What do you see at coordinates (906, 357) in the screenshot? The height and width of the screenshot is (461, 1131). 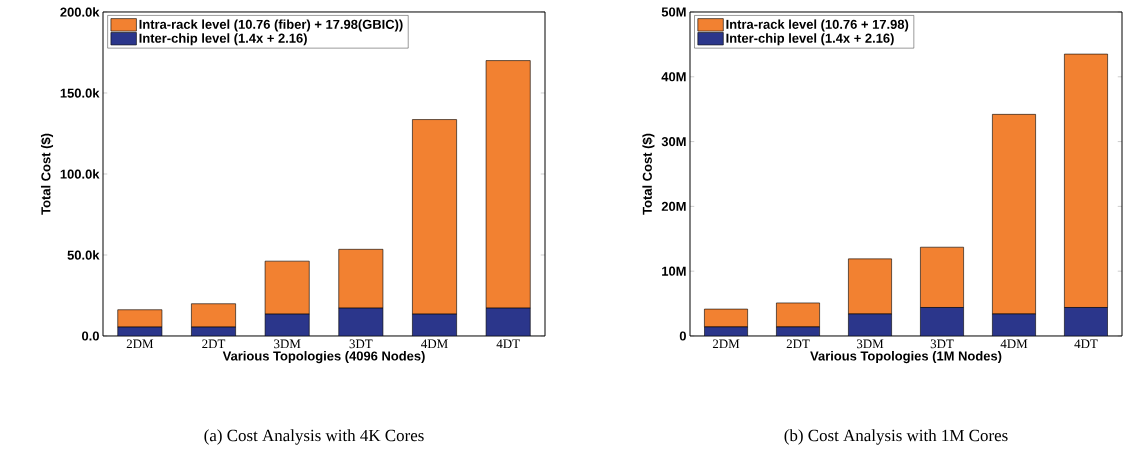 I see `x-axis-title: Various Topologies (1M Nodes)` at bounding box center [906, 357].